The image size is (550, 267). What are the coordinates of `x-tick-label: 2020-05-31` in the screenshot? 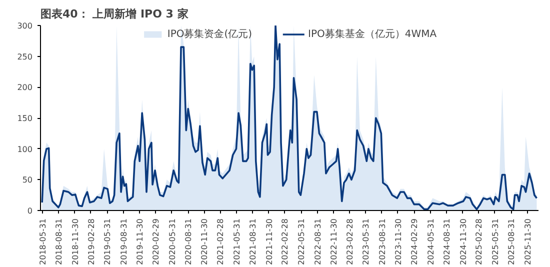 It's located at (172, 241).